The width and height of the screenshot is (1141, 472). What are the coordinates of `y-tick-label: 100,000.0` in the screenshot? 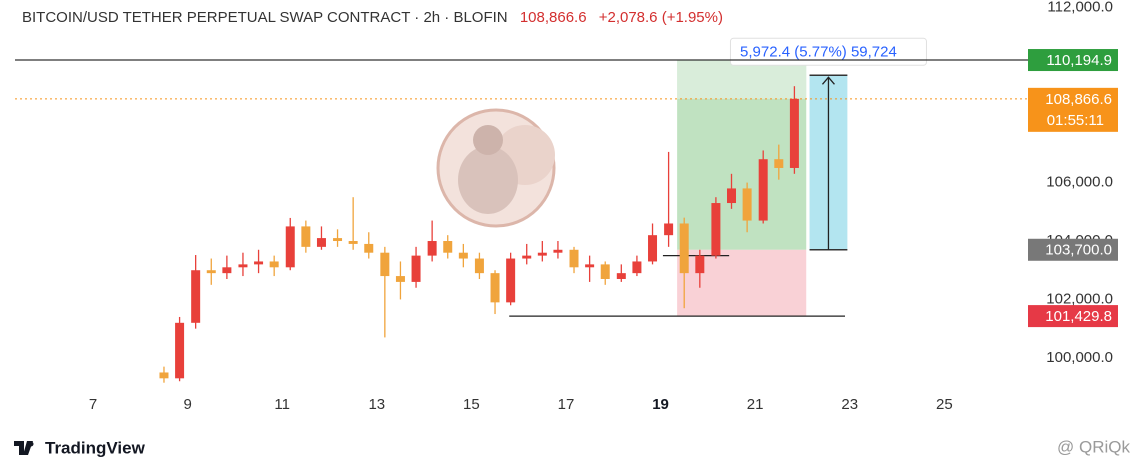 It's located at (1079, 357).